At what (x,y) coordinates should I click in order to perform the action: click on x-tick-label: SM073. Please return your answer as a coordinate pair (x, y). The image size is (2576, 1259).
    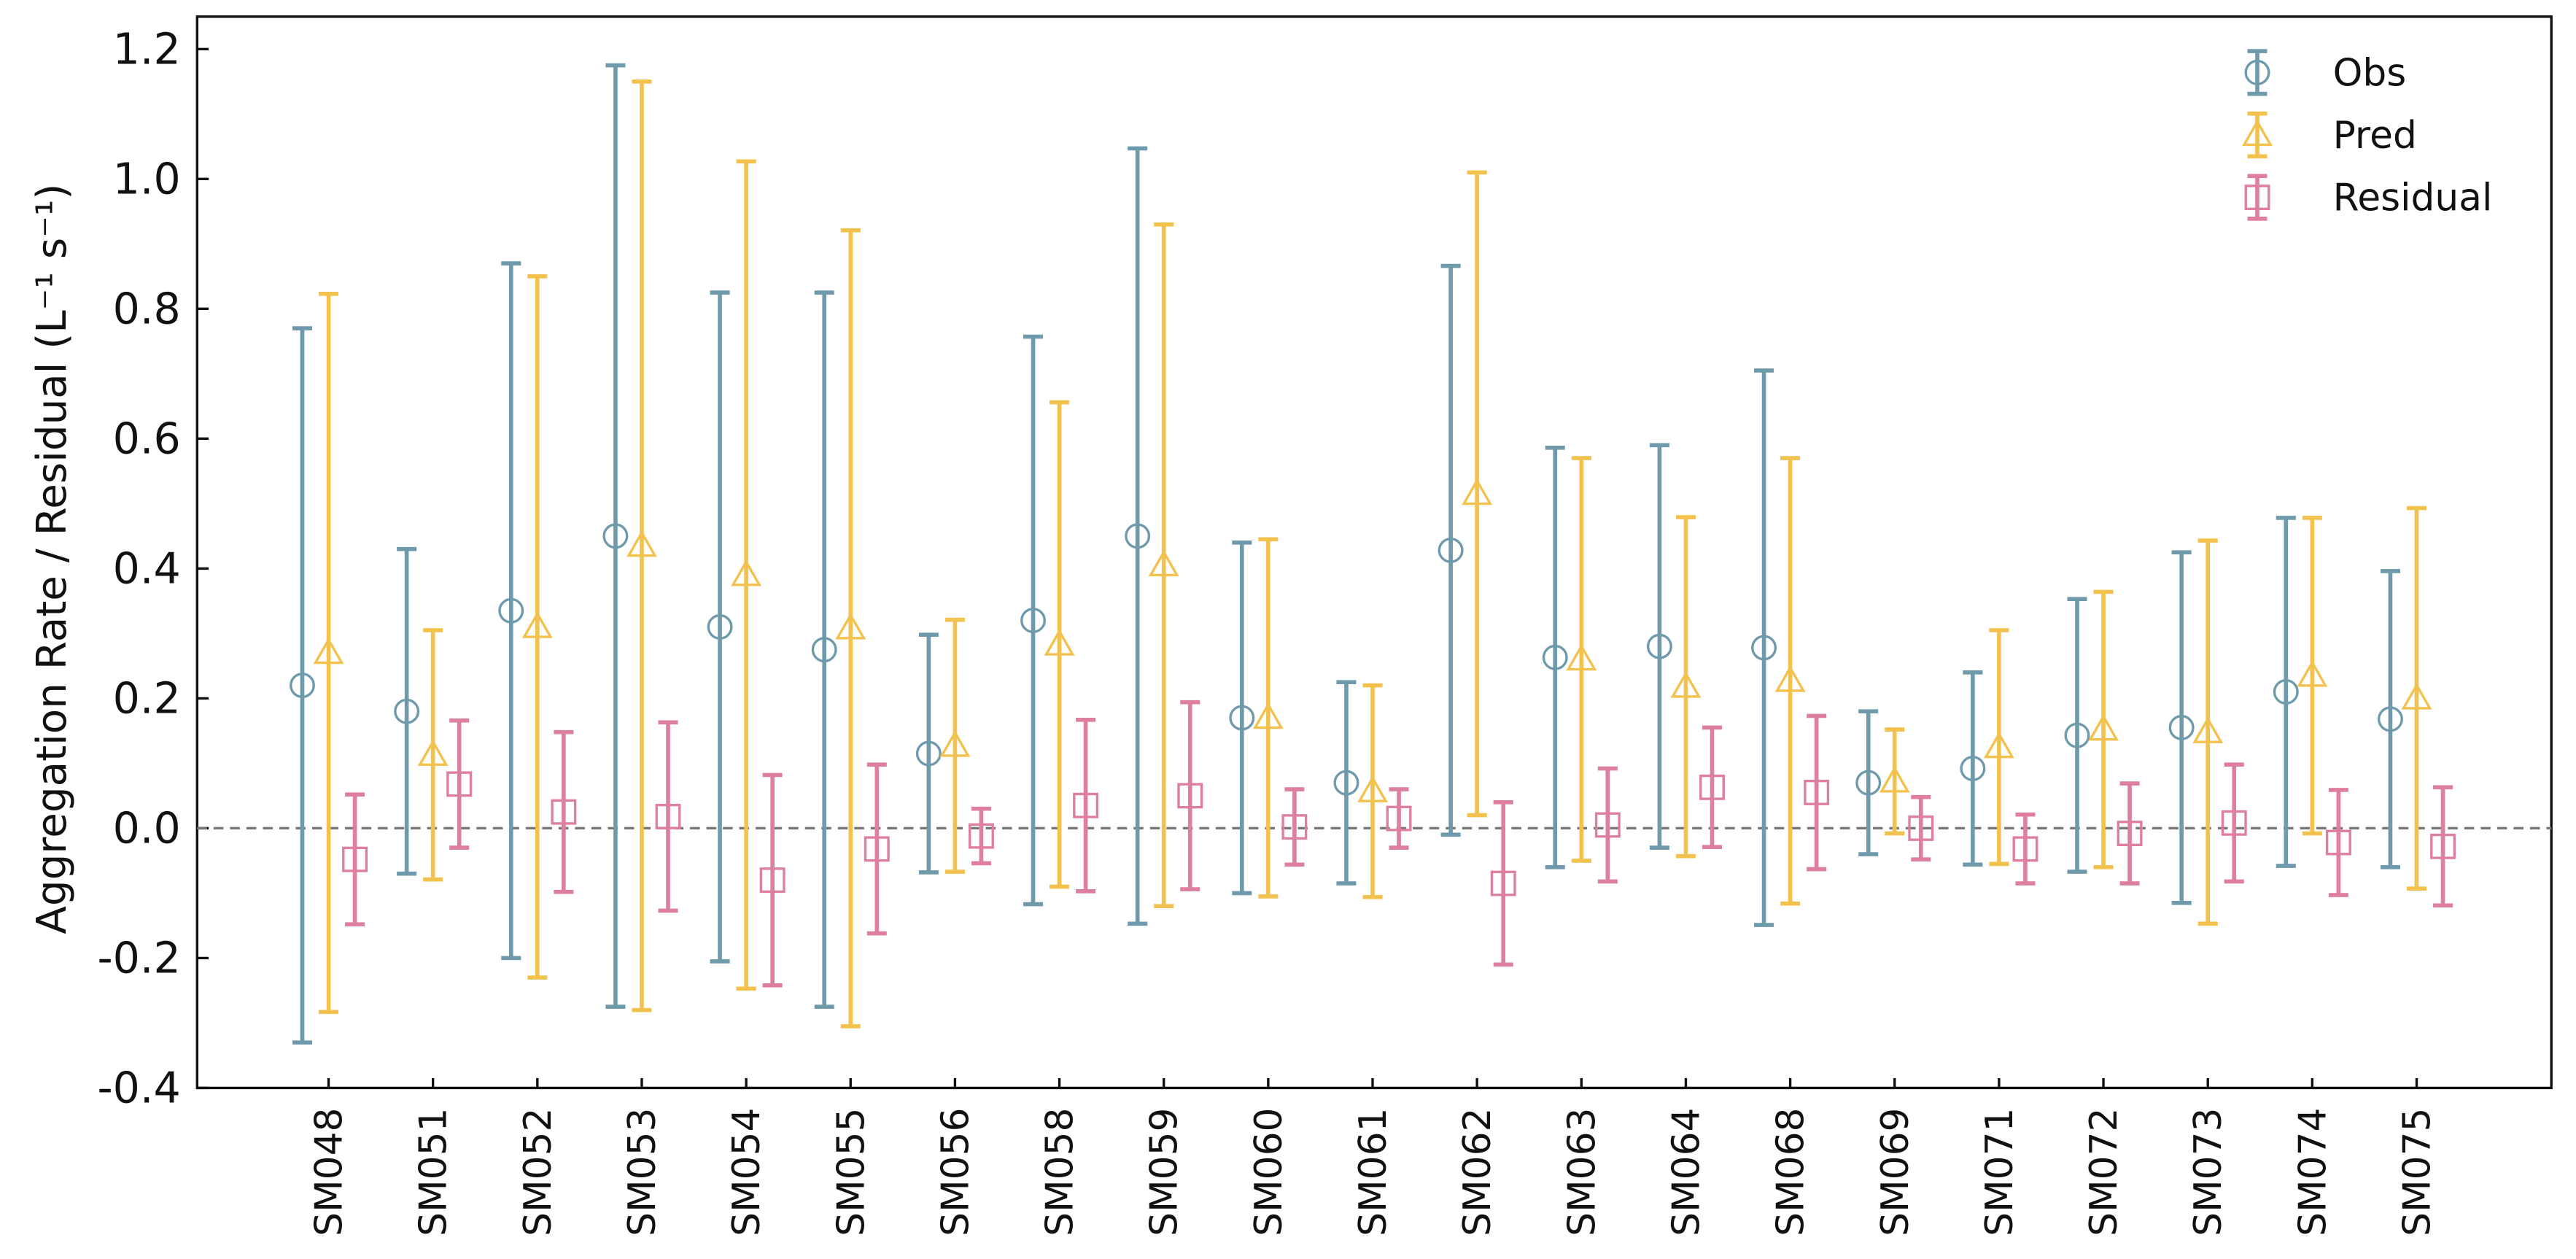
    Looking at the image, I should click on (2209, 1171).